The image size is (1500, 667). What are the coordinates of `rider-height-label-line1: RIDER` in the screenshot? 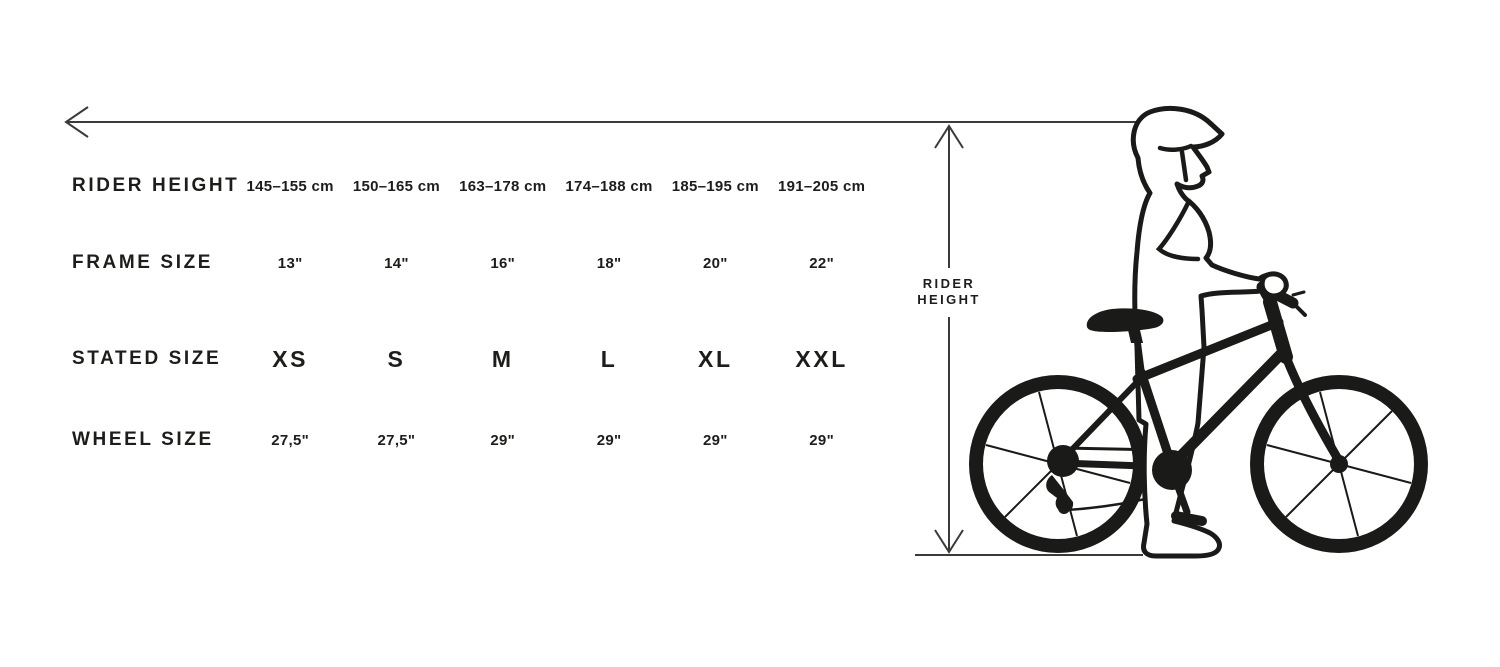 It's located at (949, 283).